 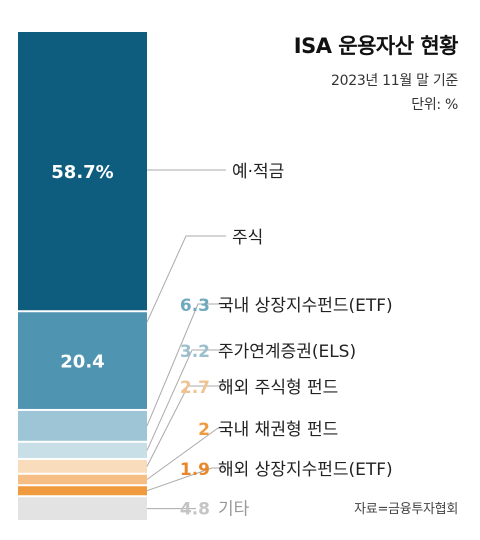 What do you see at coordinates (278, 388) in the screenshot?
I see `segment-category-label: 해외 주식형 펀드` at bounding box center [278, 388].